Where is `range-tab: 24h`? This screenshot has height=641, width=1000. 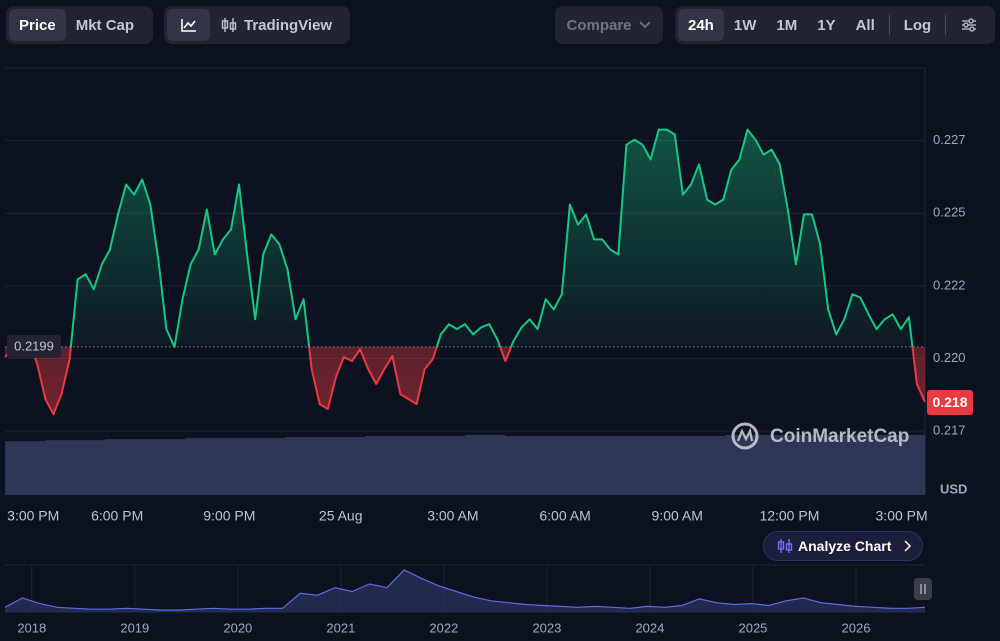
range-tab: 24h is located at coordinates (701, 25).